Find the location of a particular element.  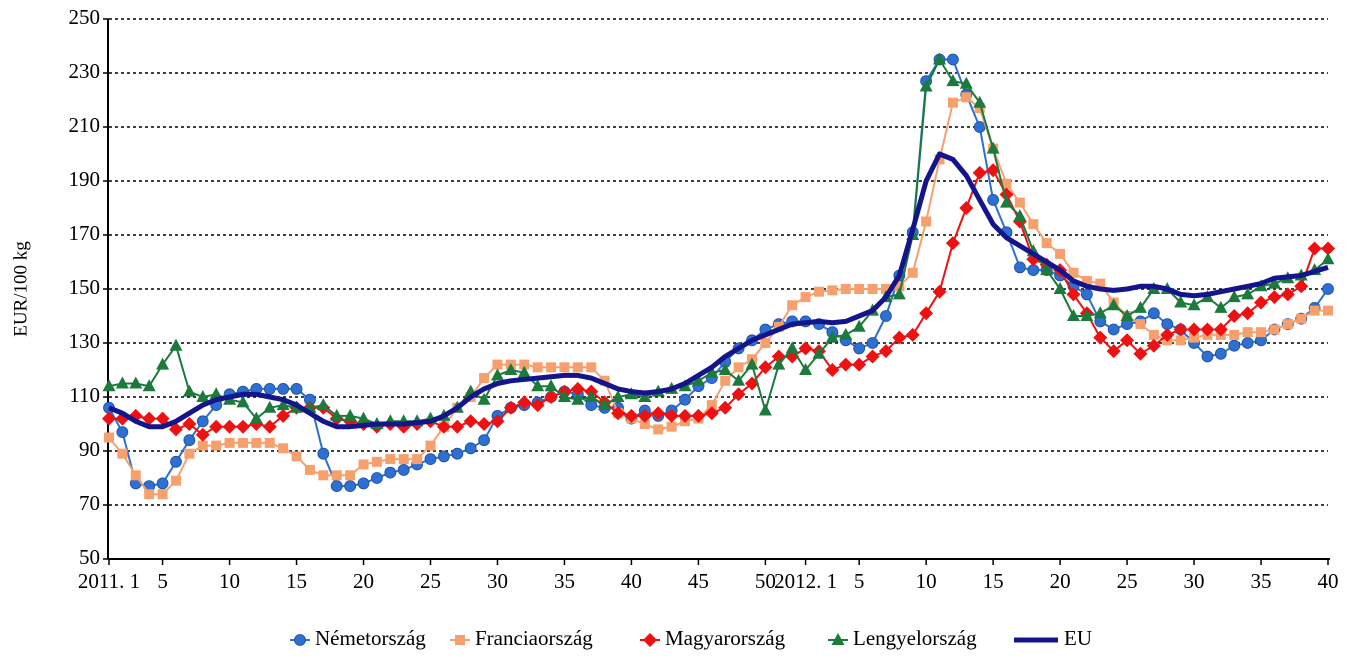

x-tick-label: 20 is located at coordinates (363, 581).